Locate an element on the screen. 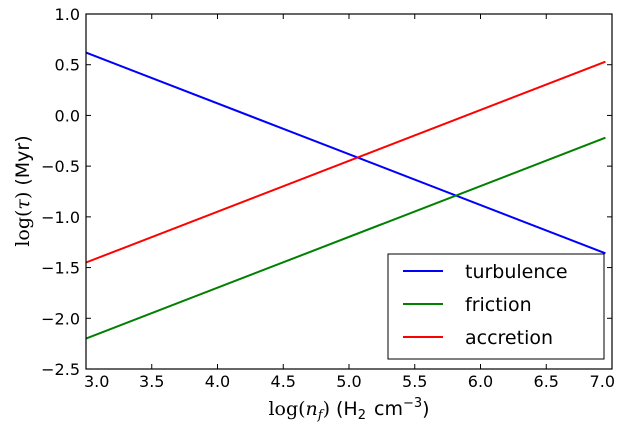 Image resolution: width=628 pixels, height=427 pixels. x-axis-label-var-subscript: f is located at coordinates (321, 415).